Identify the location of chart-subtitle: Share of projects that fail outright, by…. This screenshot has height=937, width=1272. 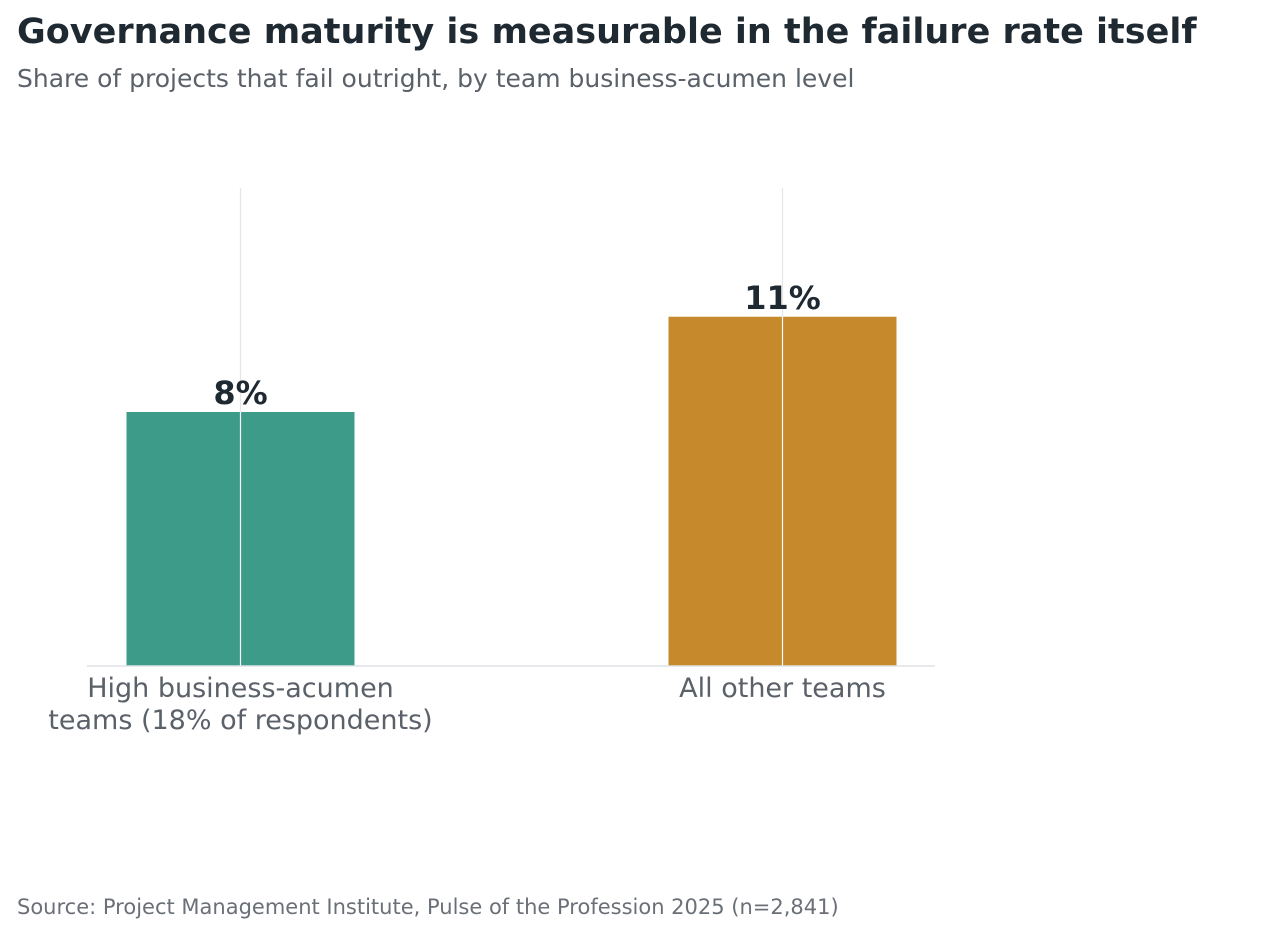
(436, 78).